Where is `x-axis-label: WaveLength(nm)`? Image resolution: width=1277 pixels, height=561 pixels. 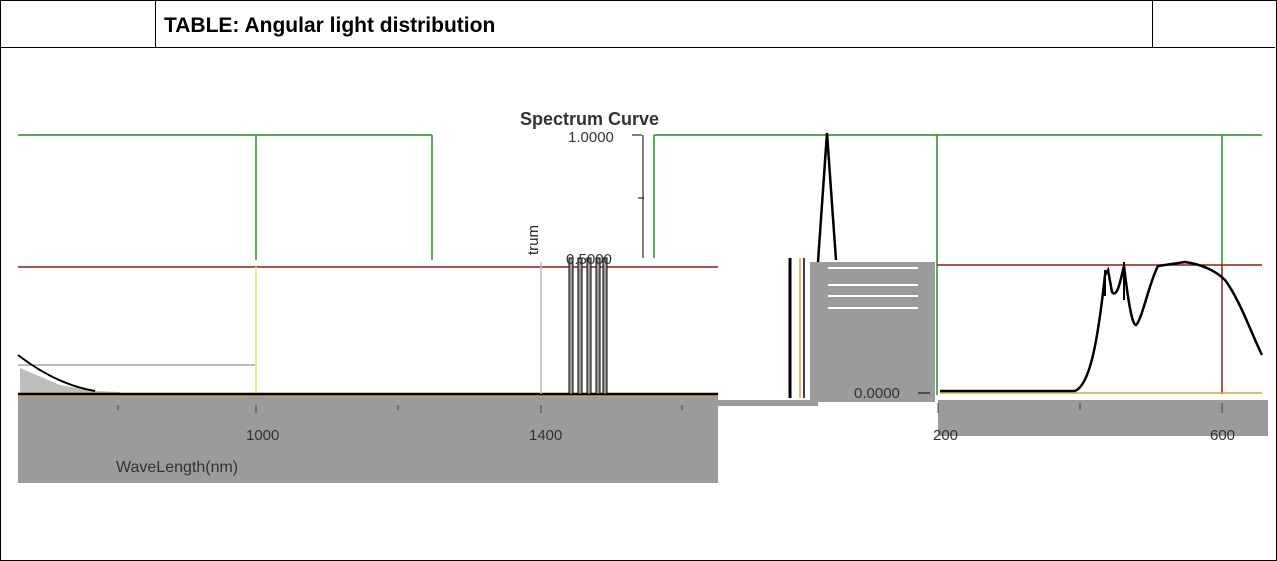 x-axis-label: WaveLength(nm) is located at coordinates (177, 467).